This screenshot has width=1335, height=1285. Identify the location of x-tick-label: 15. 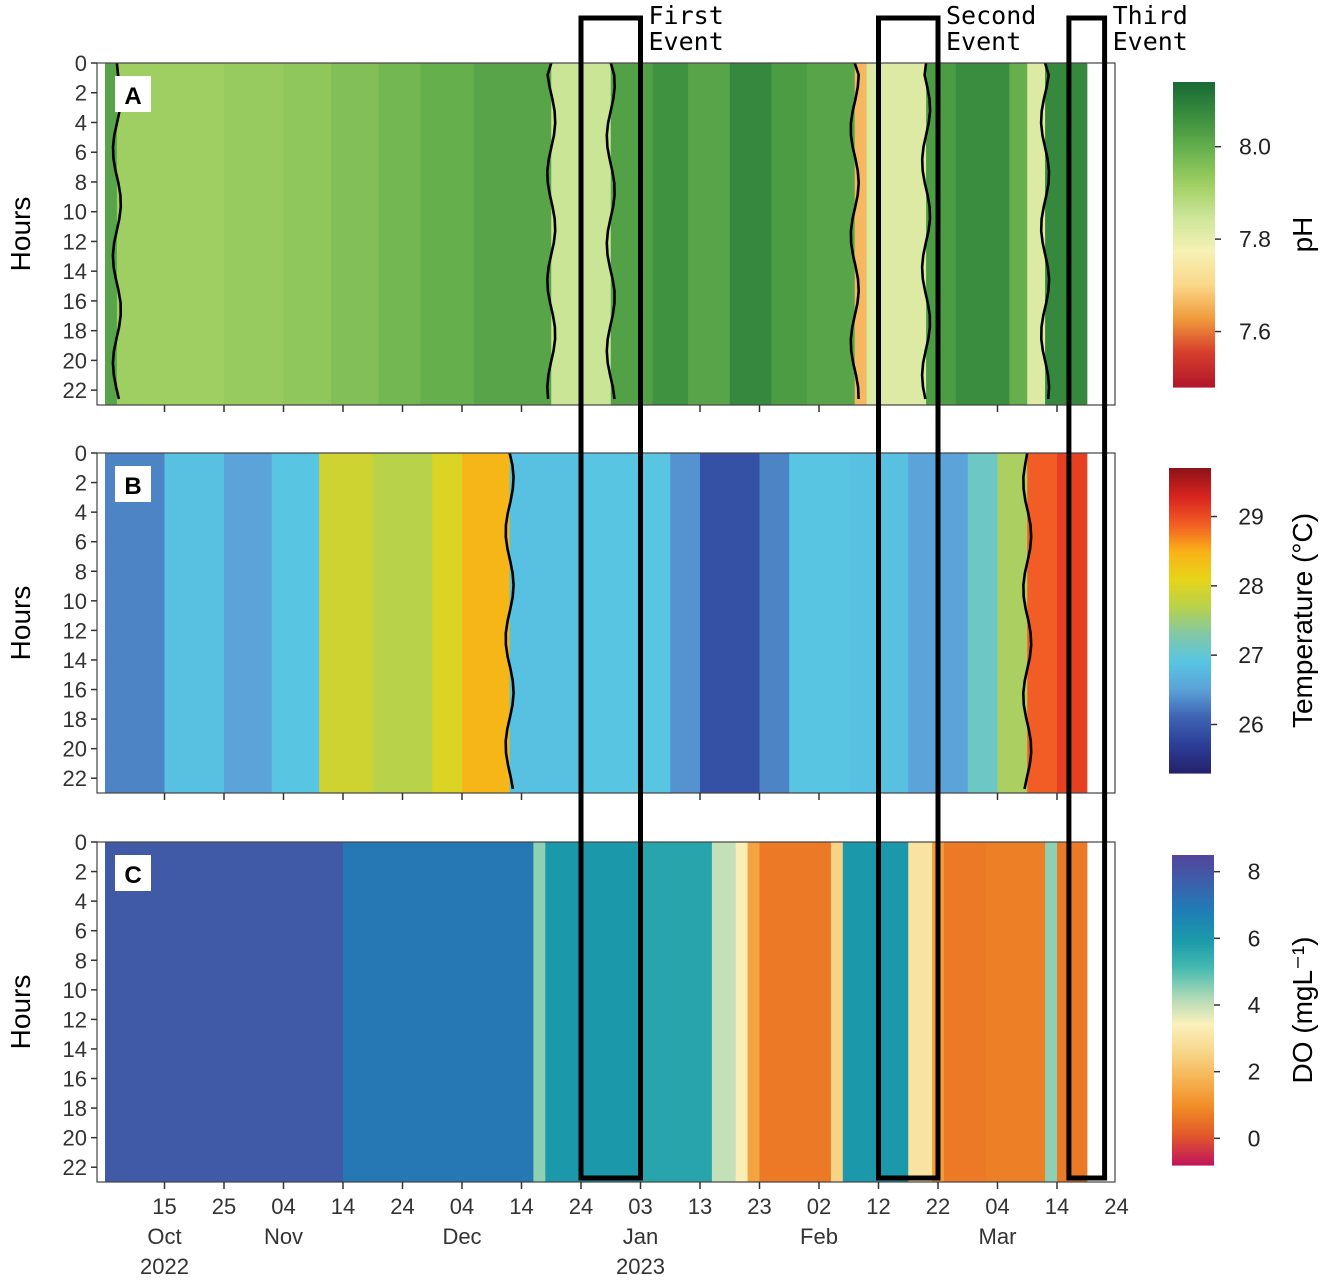
(164, 1206).